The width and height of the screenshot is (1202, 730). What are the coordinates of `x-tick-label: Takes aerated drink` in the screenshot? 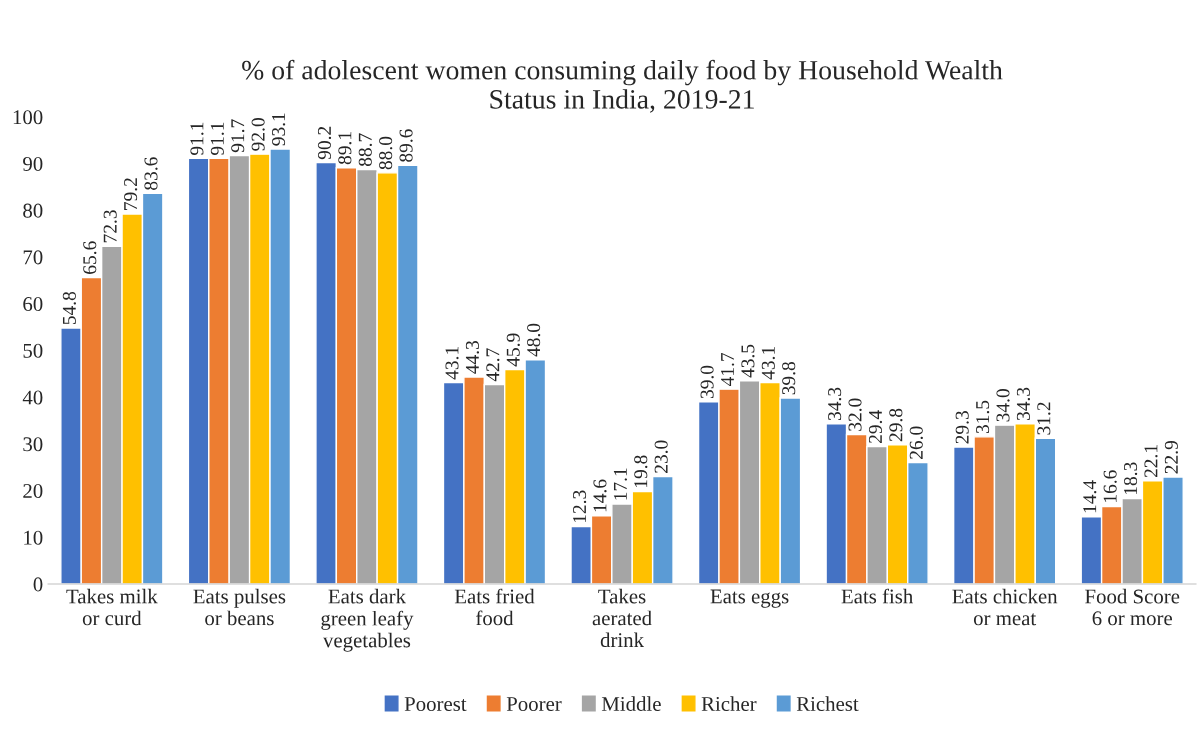 It's located at (622, 618).